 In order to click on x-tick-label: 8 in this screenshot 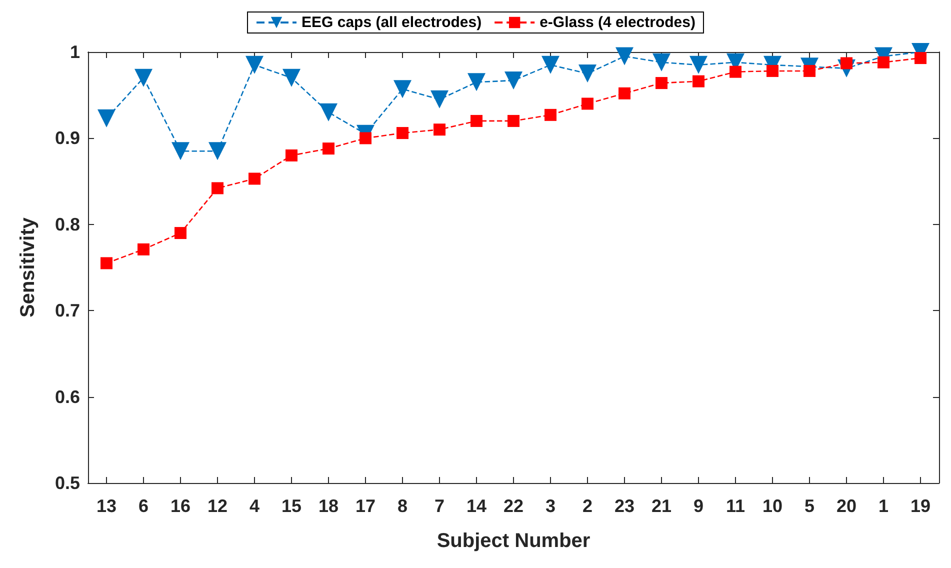, I will do `click(402, 506)`.